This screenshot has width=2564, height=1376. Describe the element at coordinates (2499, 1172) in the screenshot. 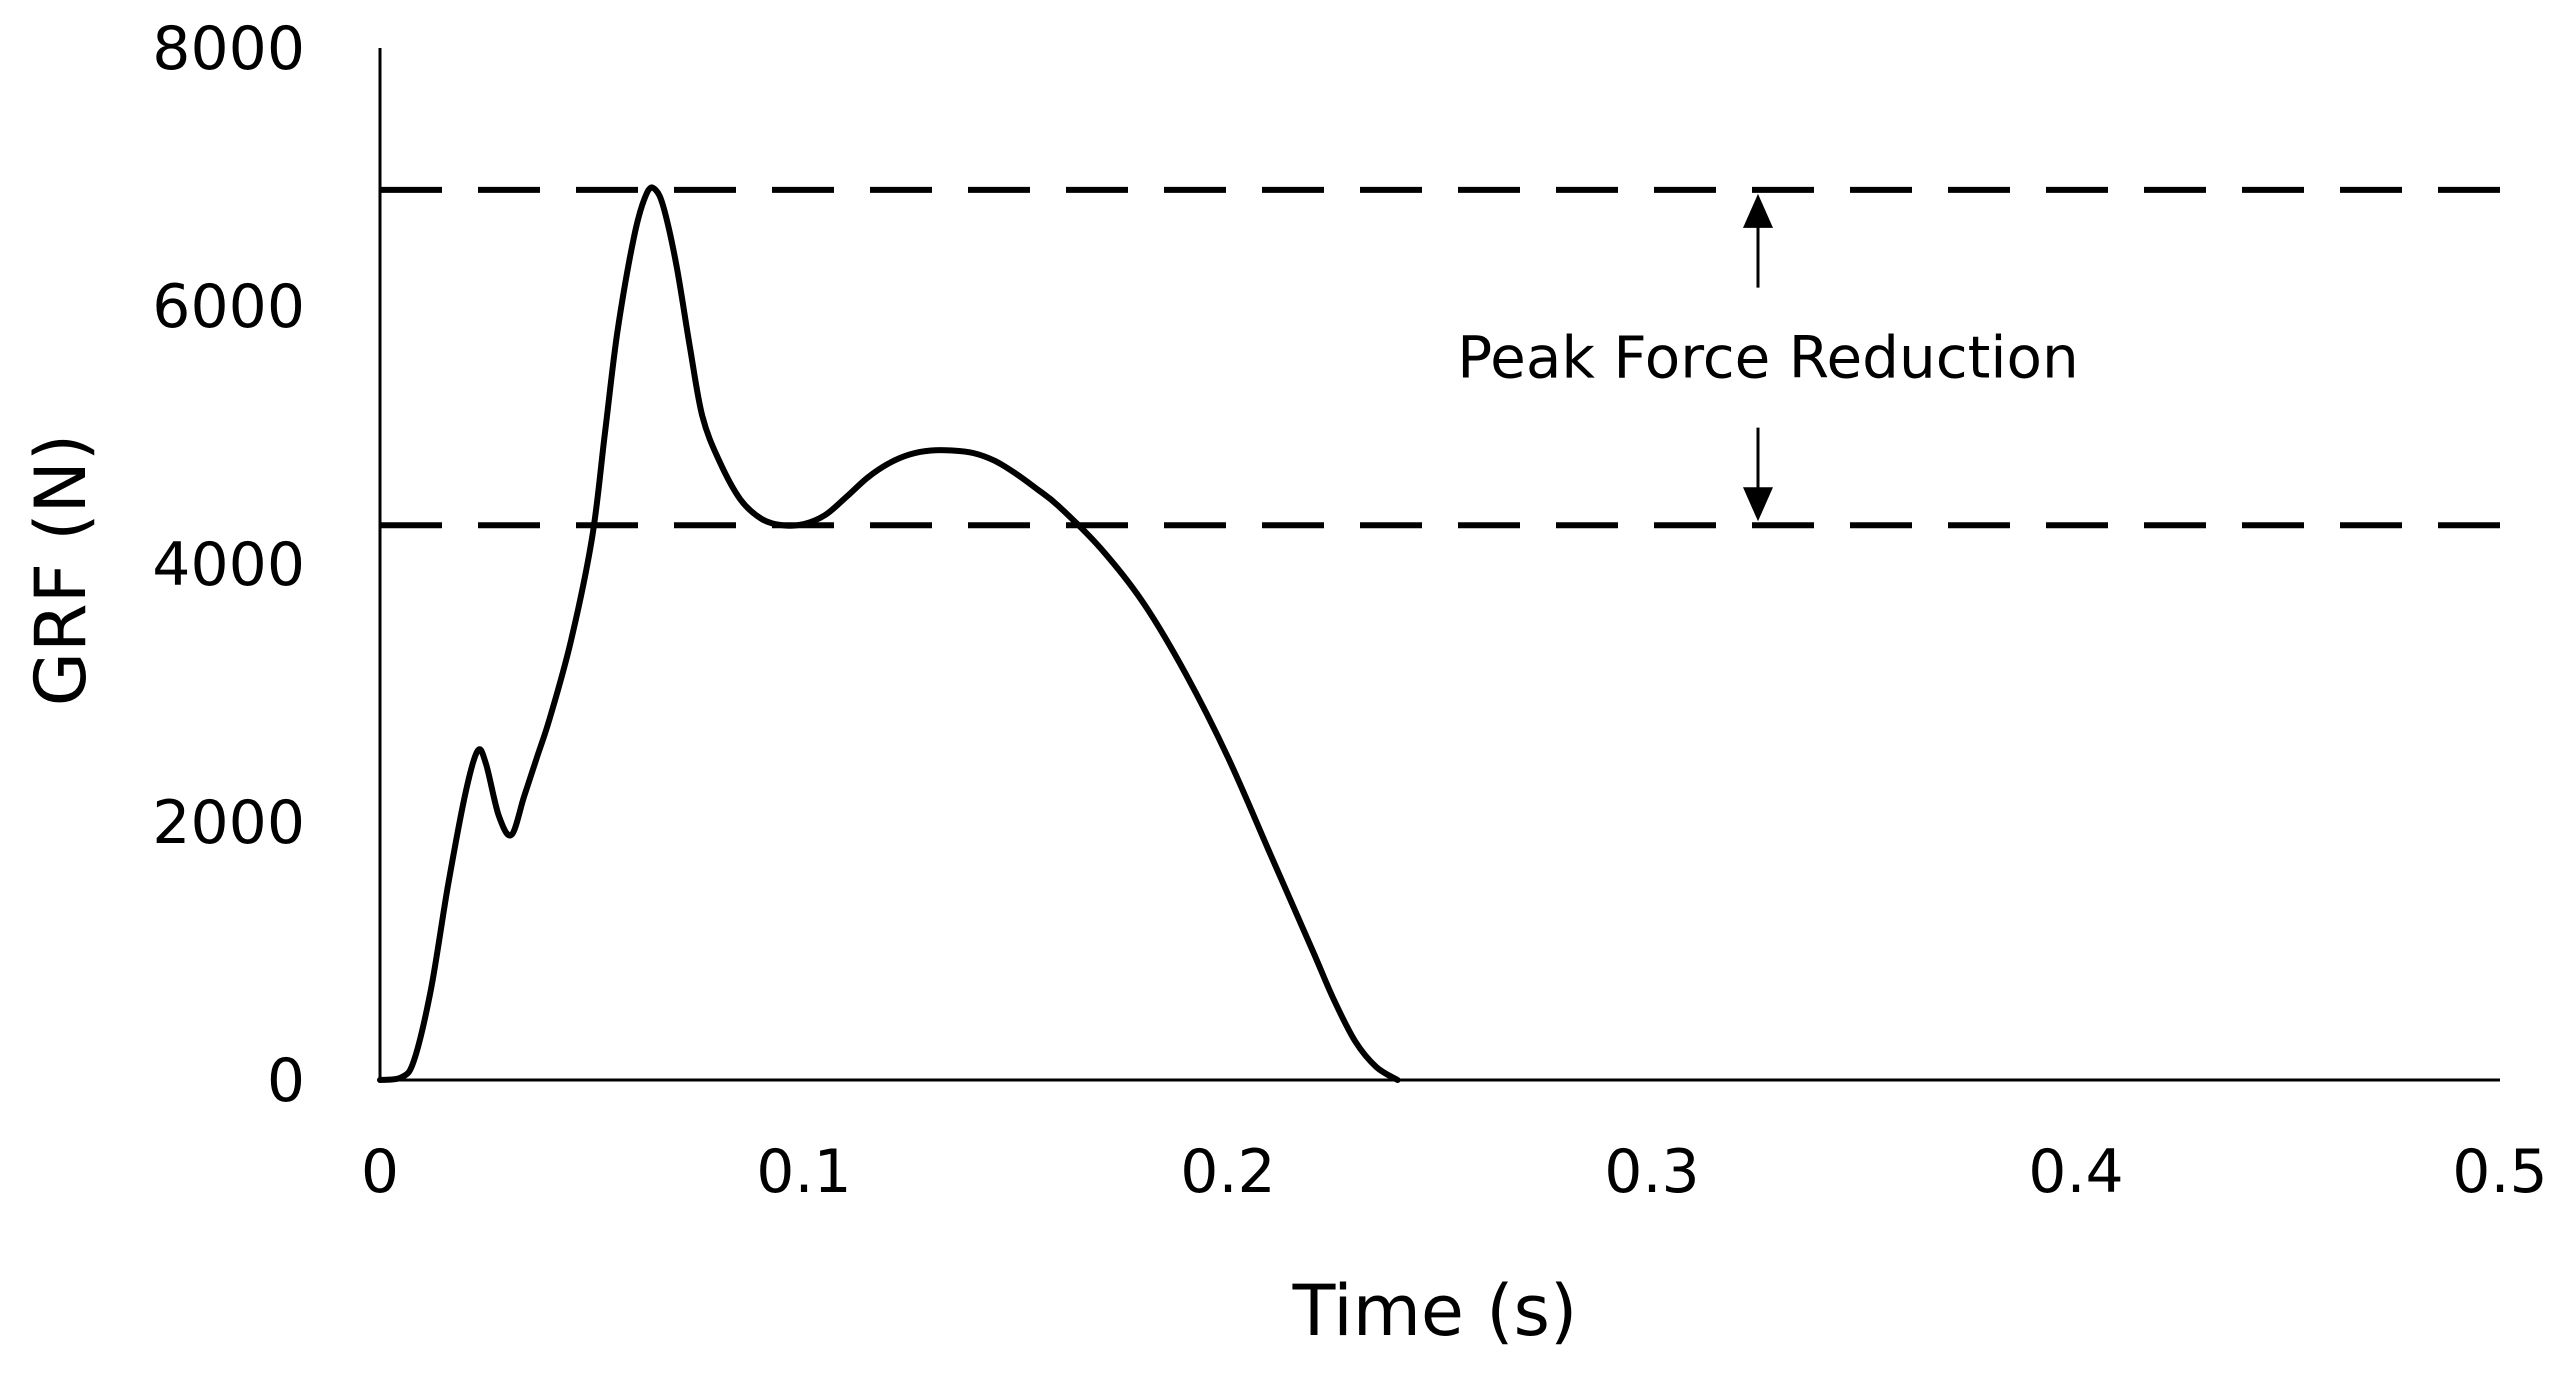

I see `x-tick-label: 0.5` at that location.